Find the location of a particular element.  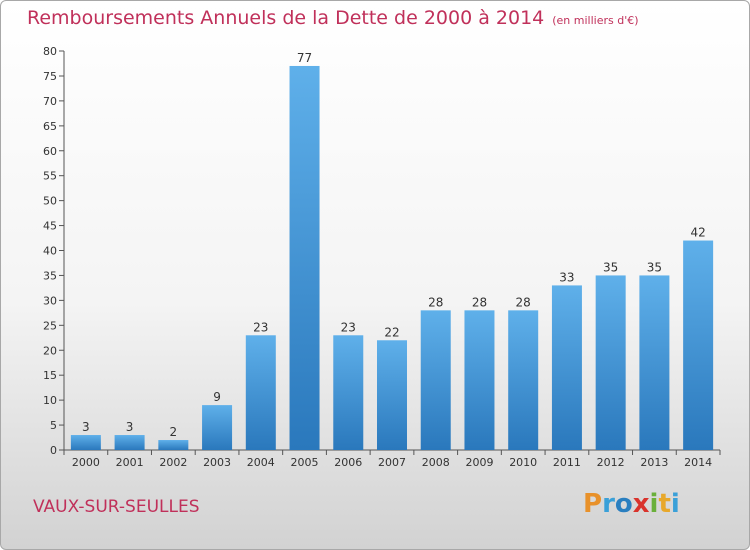

x-tick-label-2014: 2014 is located at coordinates (698, 462).